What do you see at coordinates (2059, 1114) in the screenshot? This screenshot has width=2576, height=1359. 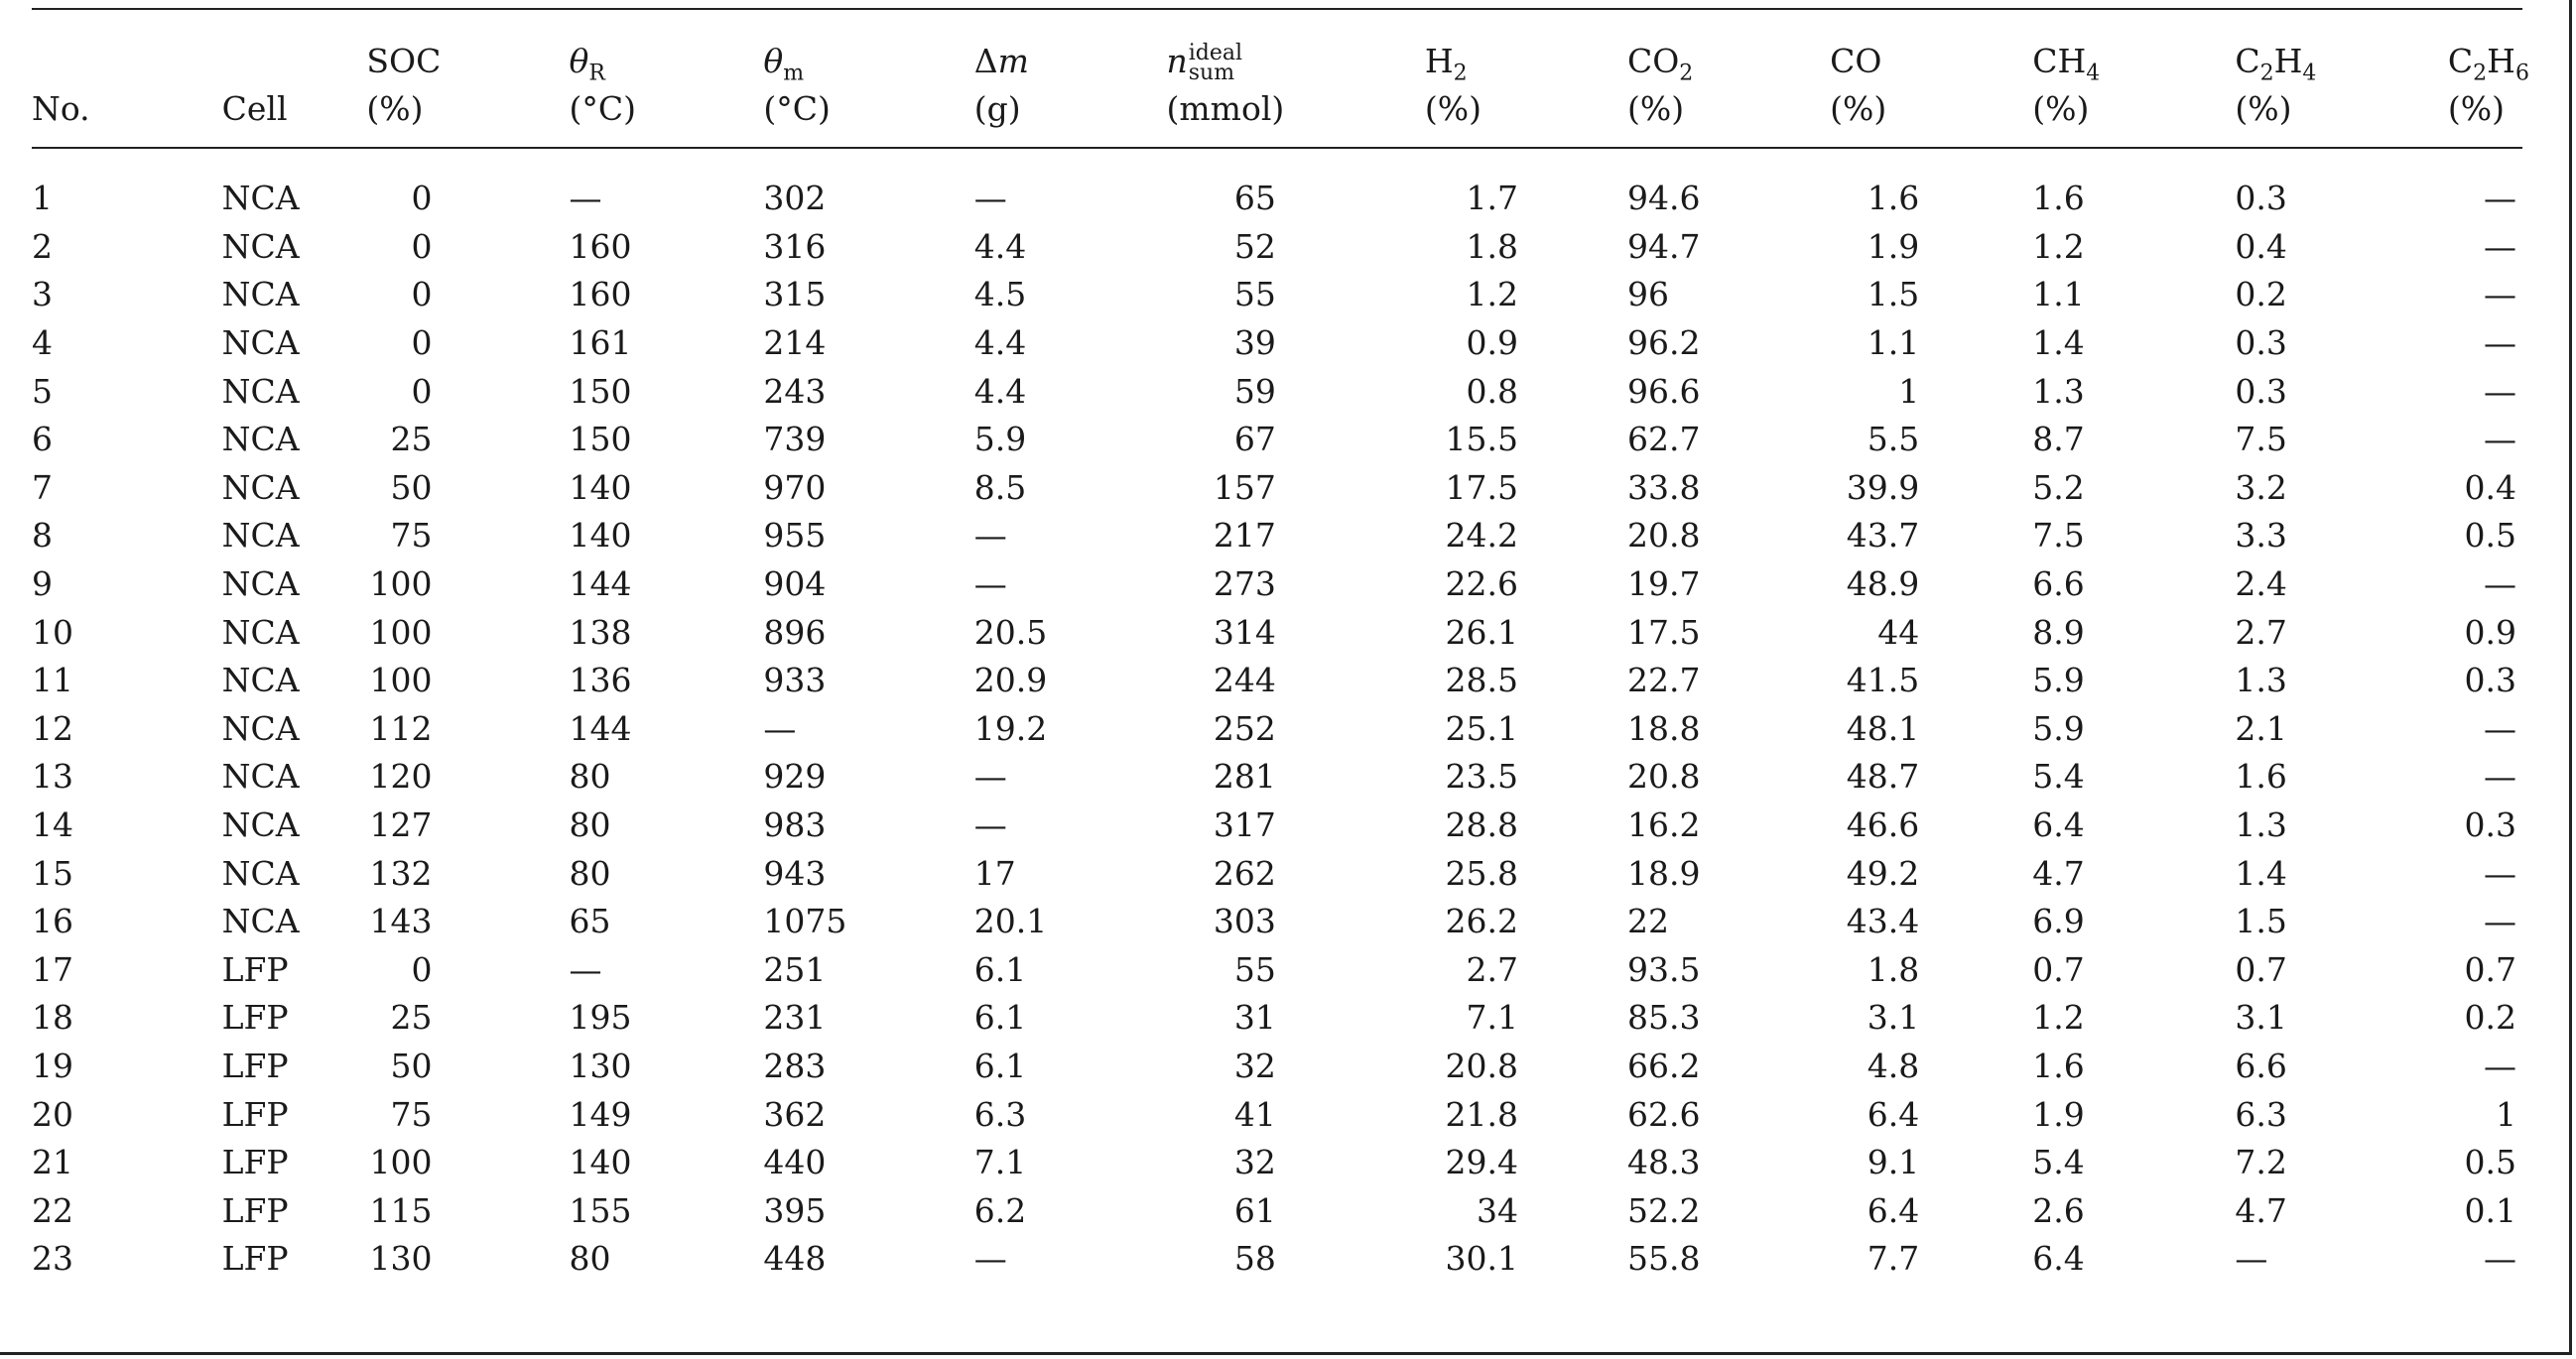 I see `cell-ch4: 1.9` at bounding box center [2059, 1114].